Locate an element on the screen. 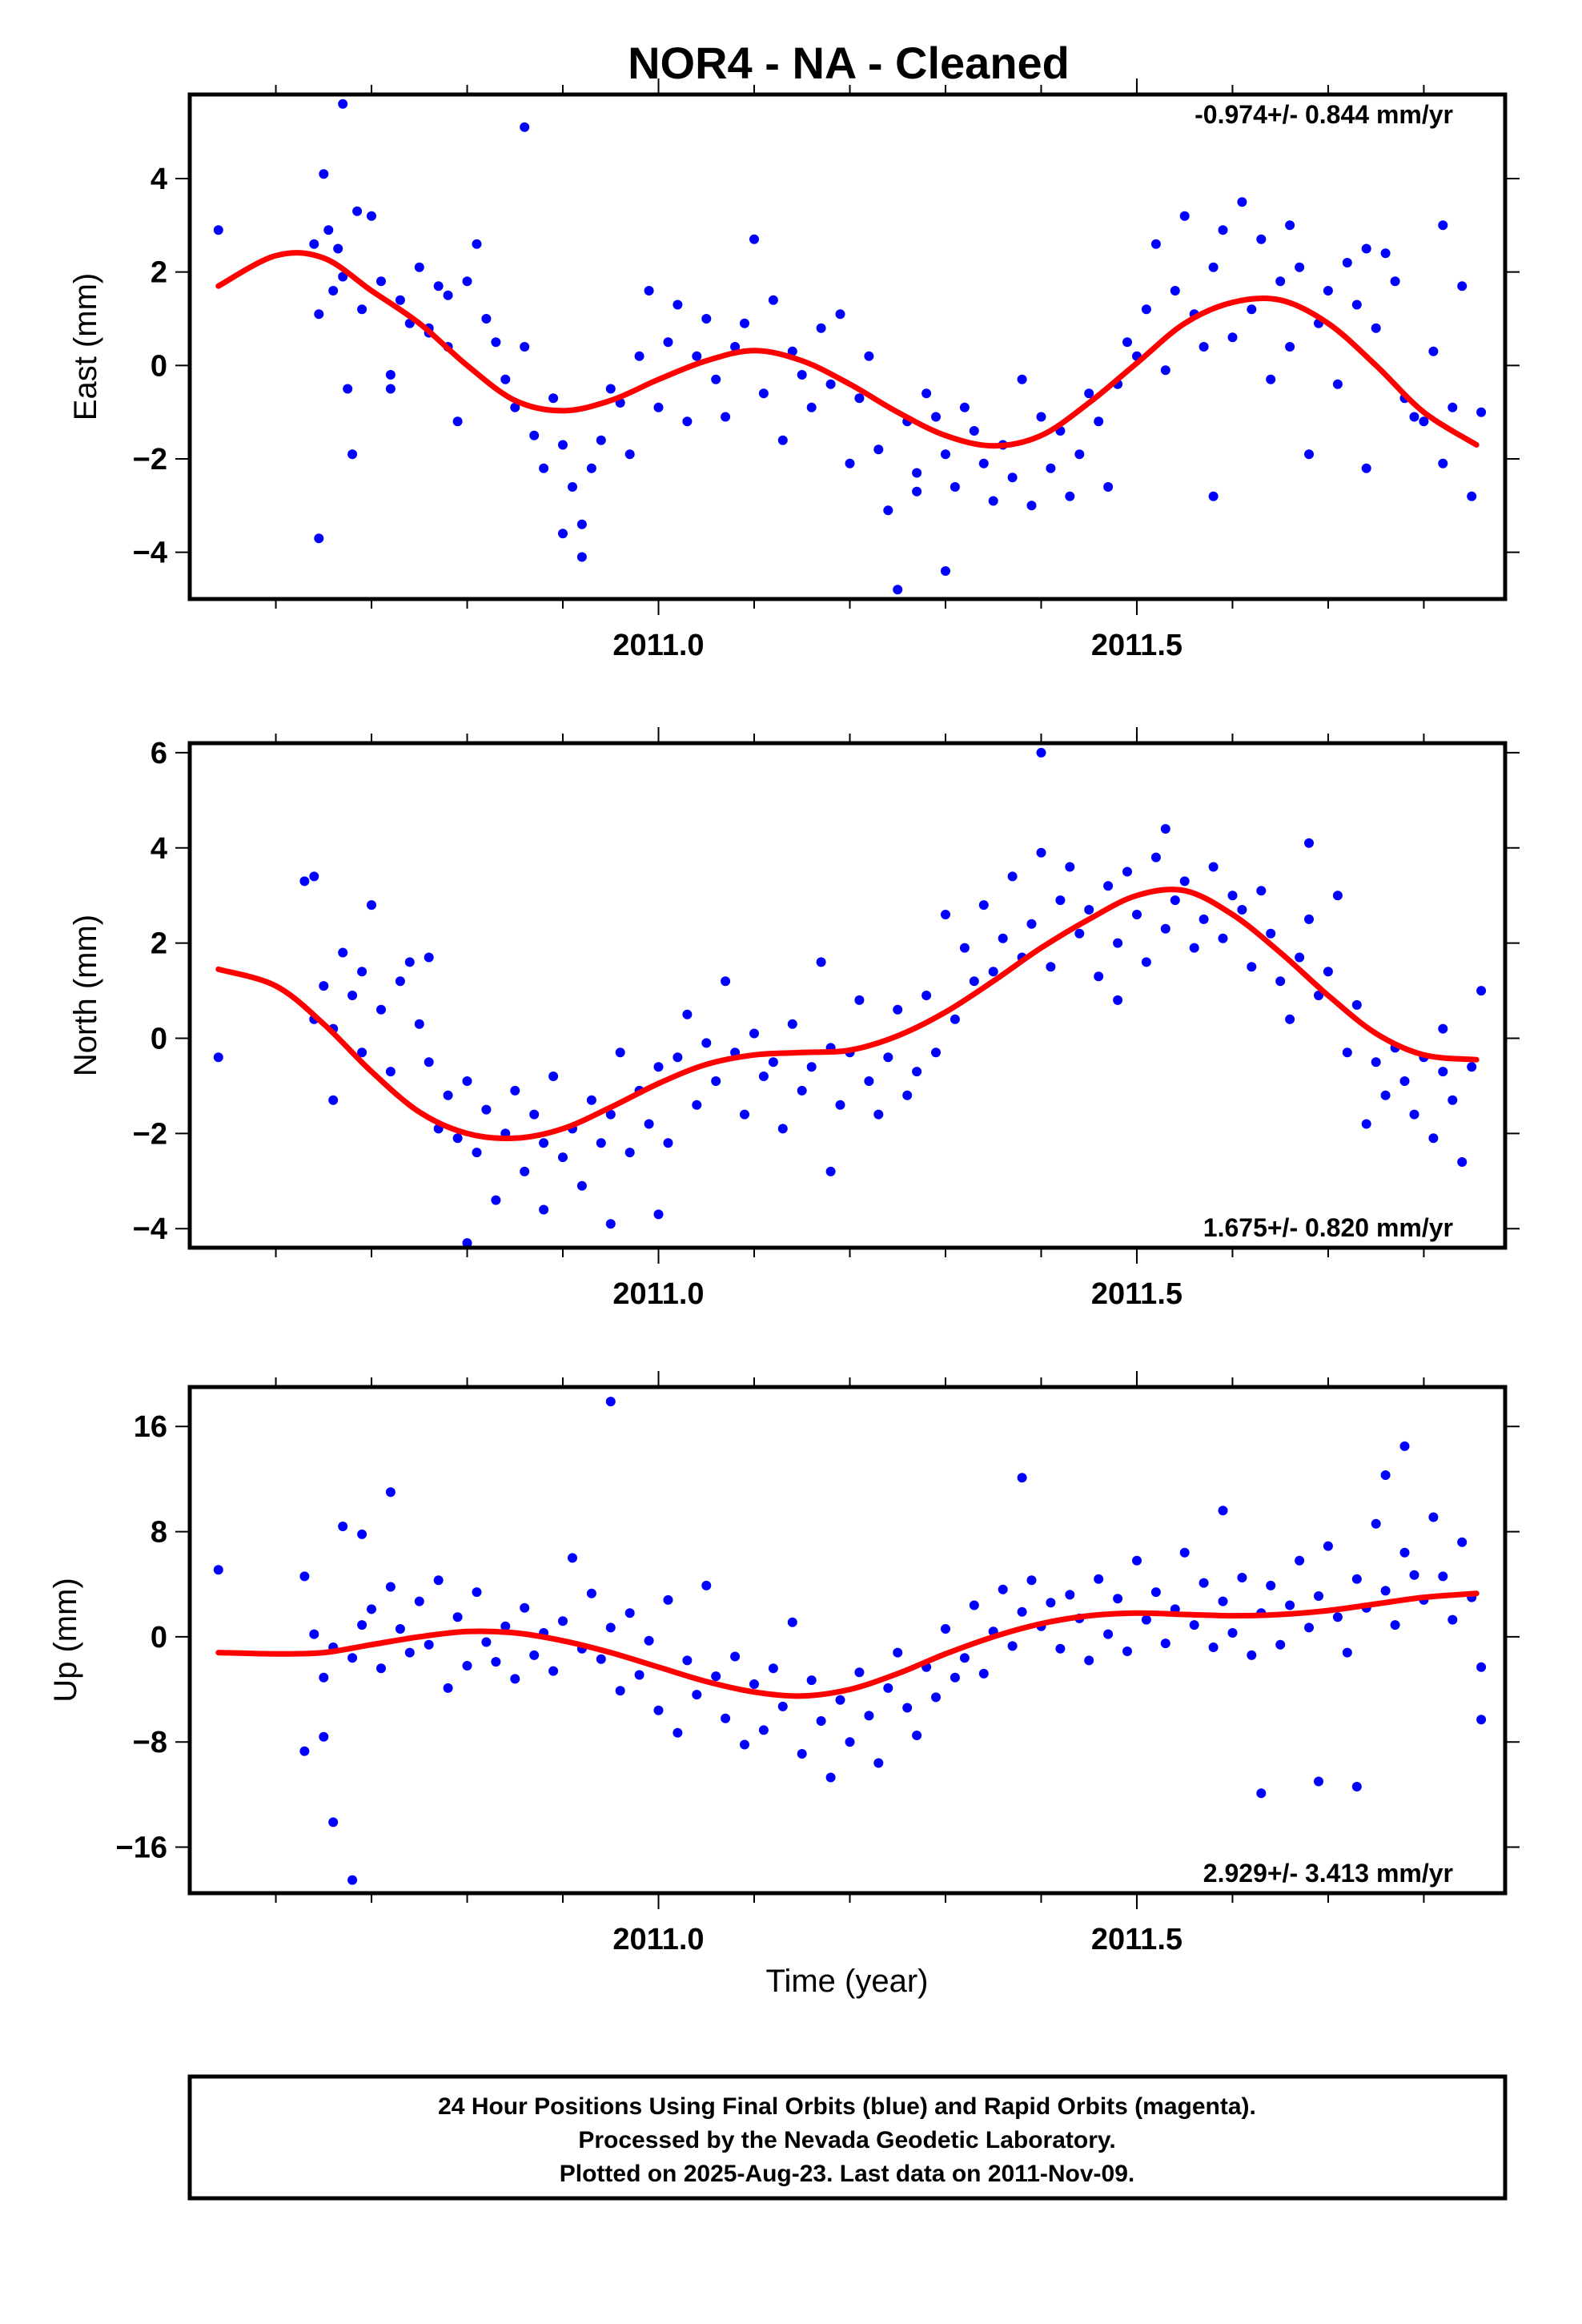 This screenshot has height=2324, width=1582. x-tick-label: 2011.5 is located at coordinates (1137, 1294).